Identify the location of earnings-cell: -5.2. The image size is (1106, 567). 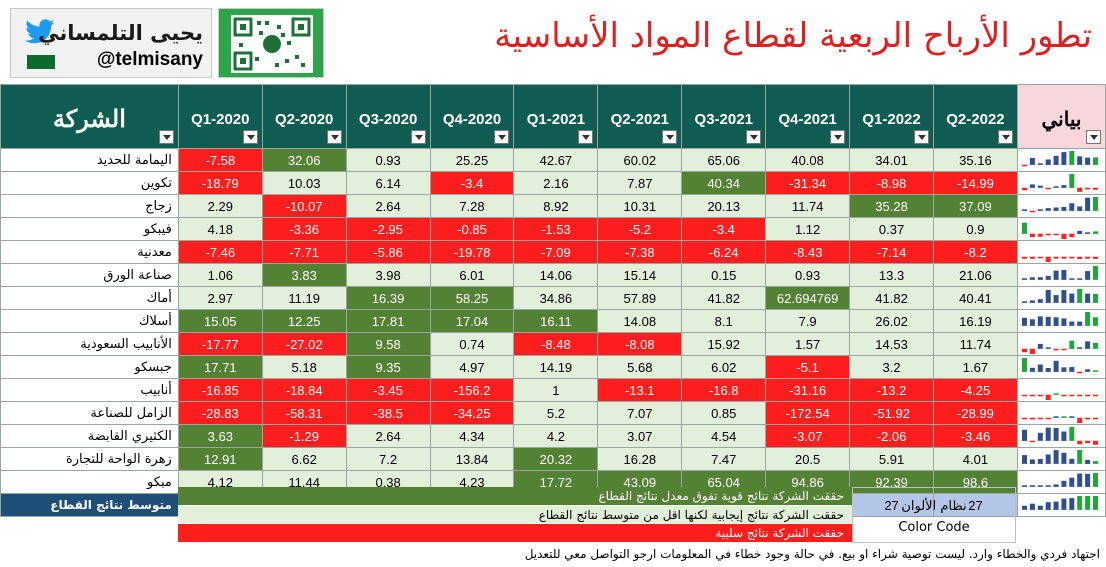
(640, 229).